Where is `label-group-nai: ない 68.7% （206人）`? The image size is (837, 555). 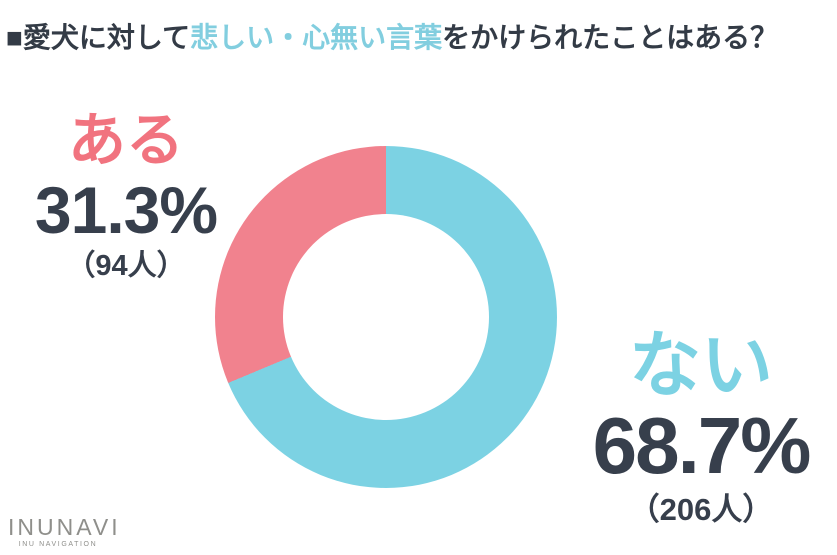 label-group-nai: ない 68.7% （206人） is located at coordinates (701, 427).